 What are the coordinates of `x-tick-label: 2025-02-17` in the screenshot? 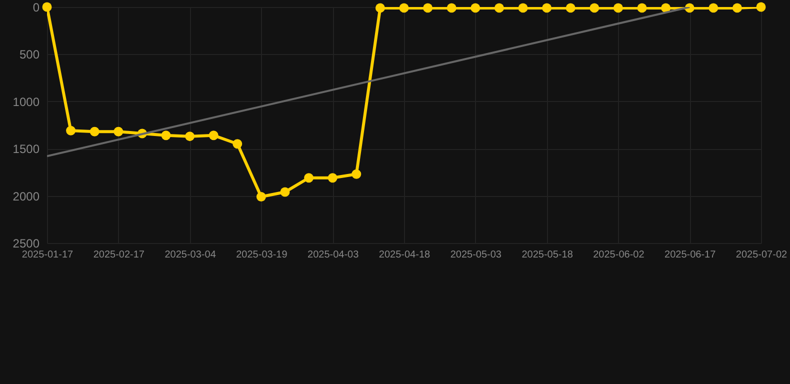 It's located at (119, 255).